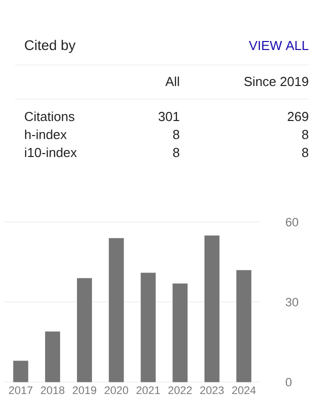 This screenshot has width=324, height=412. What do you see at coordinates (49, 117) in the screenshot?
I see `text: Citations` at bounding box center [49, 117].